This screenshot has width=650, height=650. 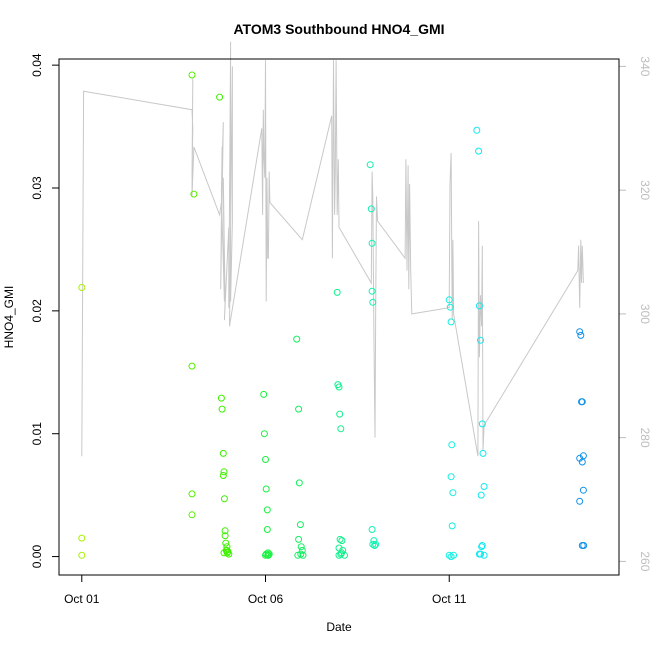 I want to click on x-tick-label: Oct 06, so click(x=266, y=599).